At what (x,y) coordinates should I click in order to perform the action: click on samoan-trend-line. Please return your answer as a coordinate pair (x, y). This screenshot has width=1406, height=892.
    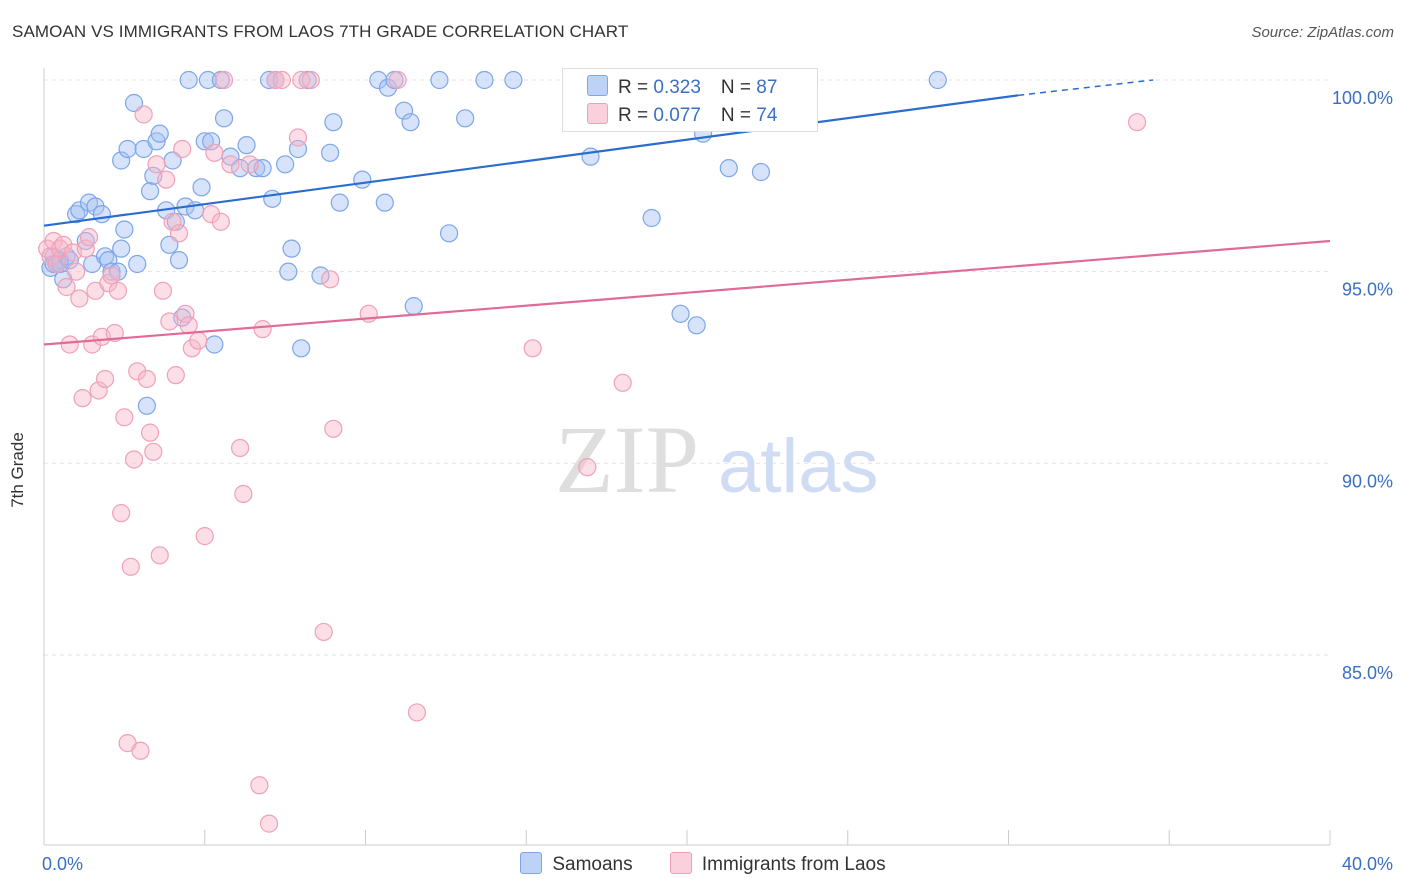
    Looking at the image, I should click on (531, 160).